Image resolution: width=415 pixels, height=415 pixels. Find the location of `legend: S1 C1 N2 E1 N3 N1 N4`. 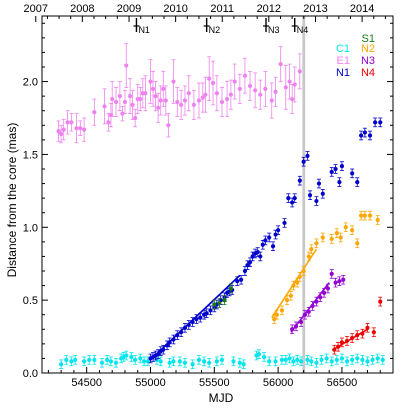

legend: S1 C1 N2 E1 N3 N1 N4 is located at coordinates (355, 56).